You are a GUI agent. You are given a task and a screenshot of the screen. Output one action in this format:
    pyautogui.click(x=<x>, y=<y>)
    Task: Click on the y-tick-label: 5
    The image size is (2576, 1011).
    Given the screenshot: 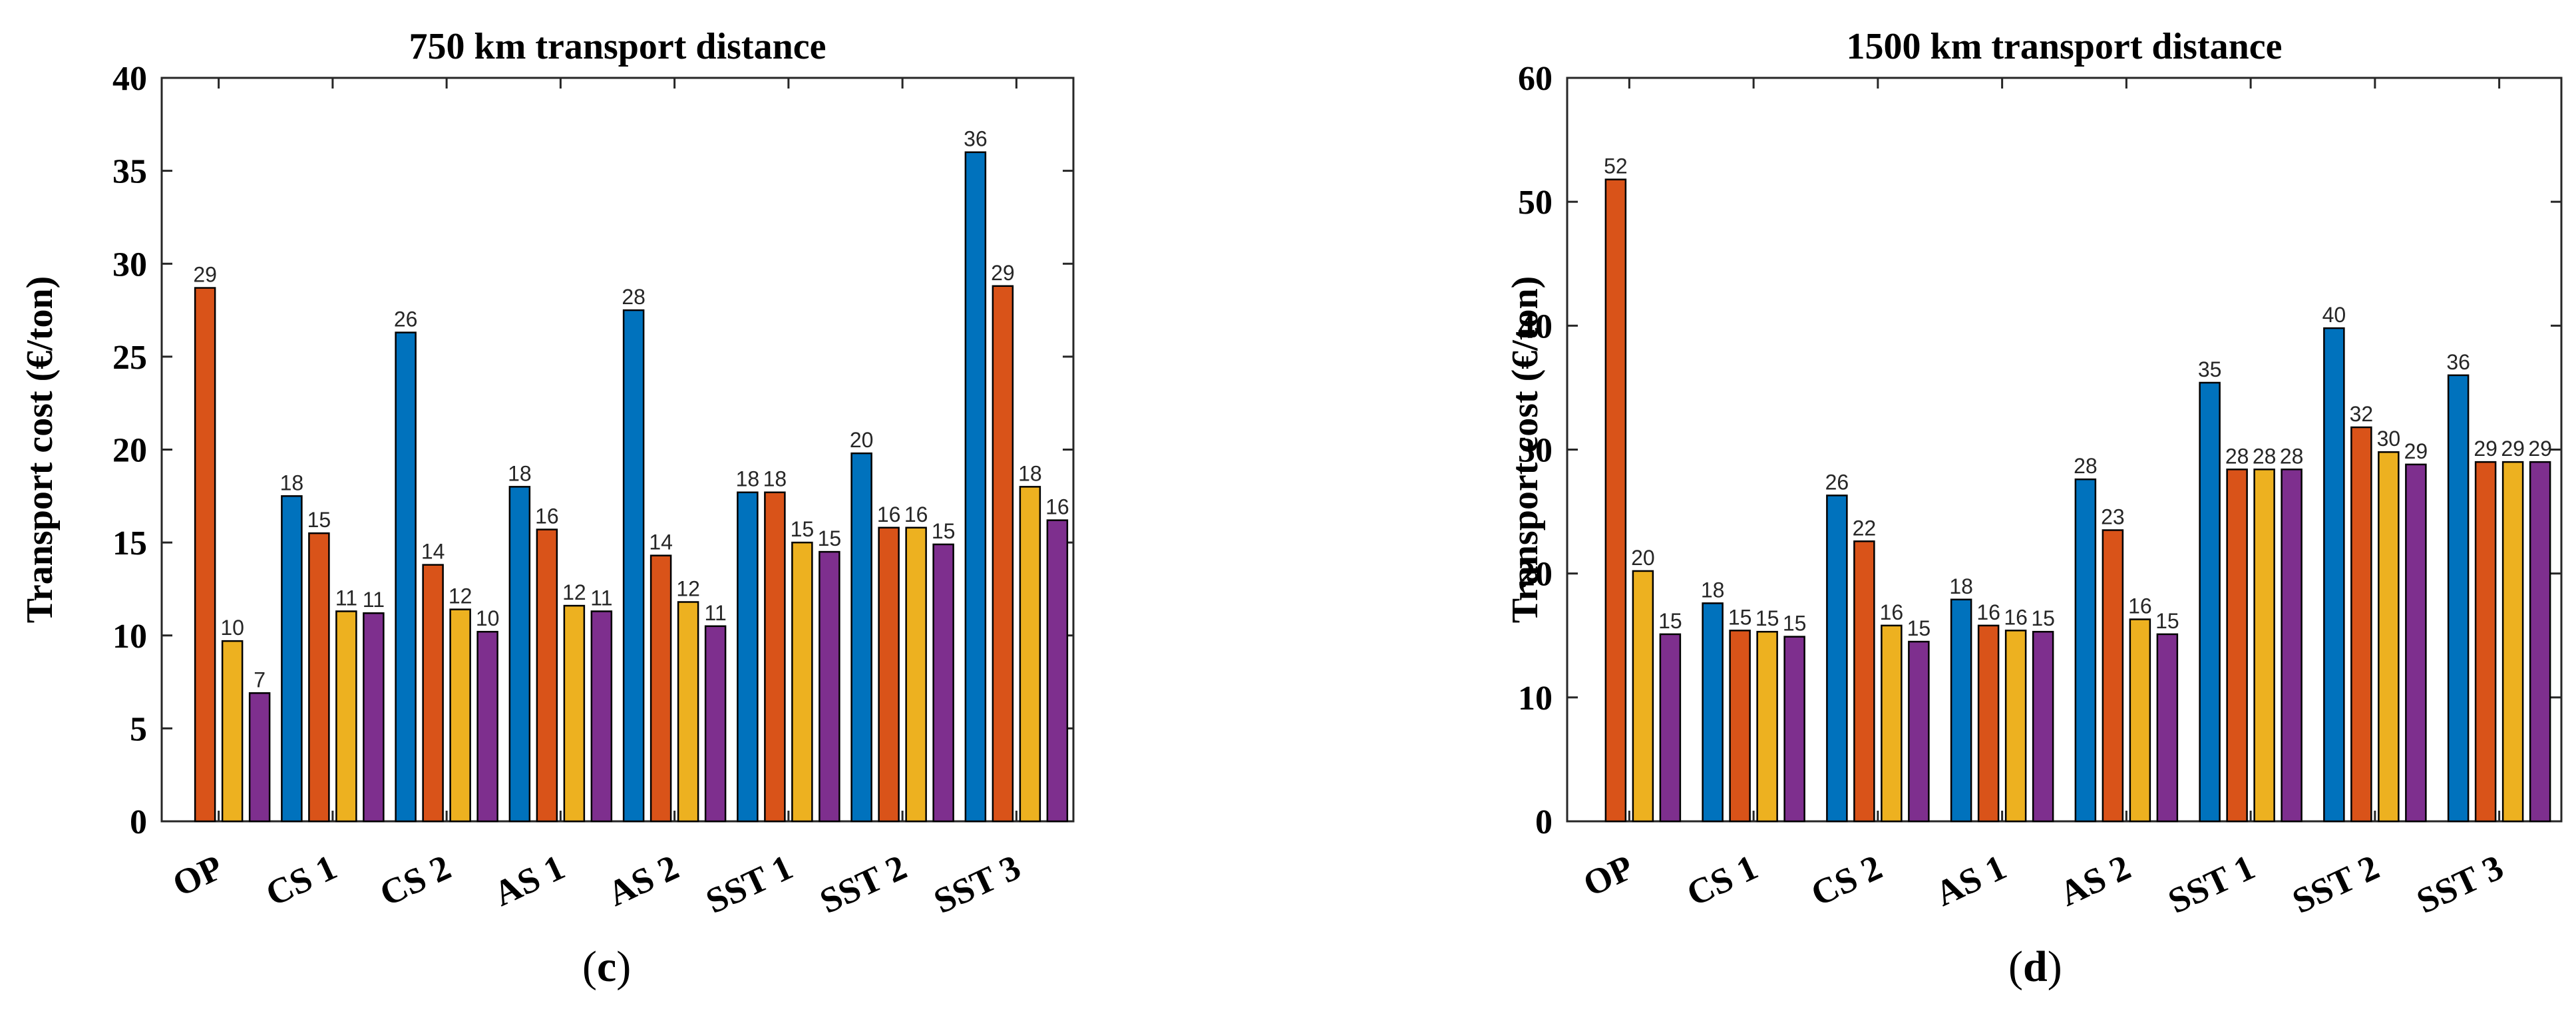 What is the action you would take?
    pyautogui.click(x=138, y=729)
    